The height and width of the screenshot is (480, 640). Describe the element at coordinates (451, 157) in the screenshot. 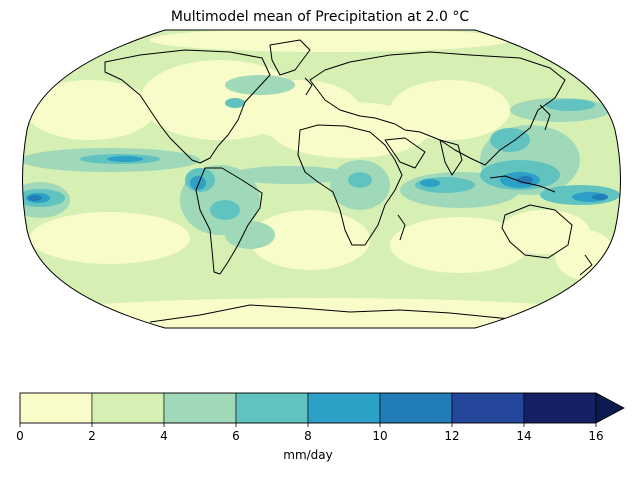

I see `coastline-india` at that location.